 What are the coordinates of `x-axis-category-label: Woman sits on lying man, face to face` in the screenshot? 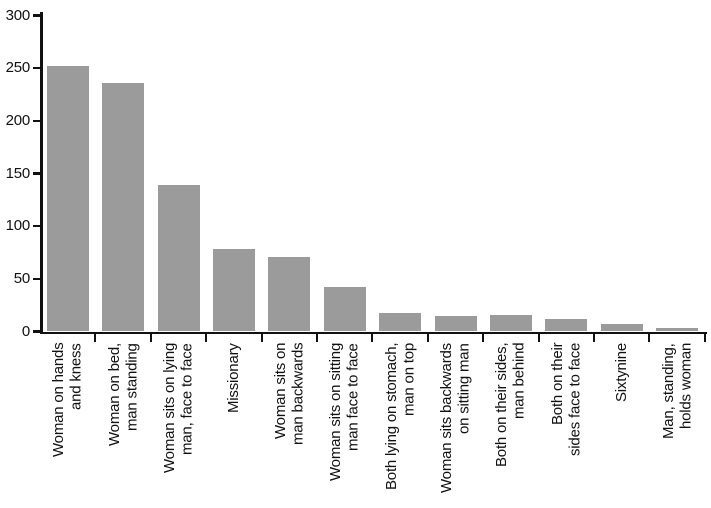 It's located at (178, 408).